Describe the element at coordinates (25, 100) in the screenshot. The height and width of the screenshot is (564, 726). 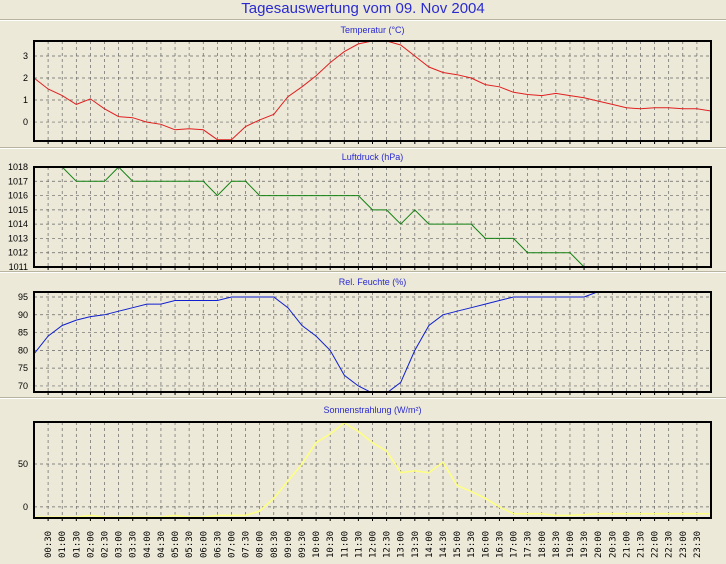
I see `y-tick-label: 1` at that location.